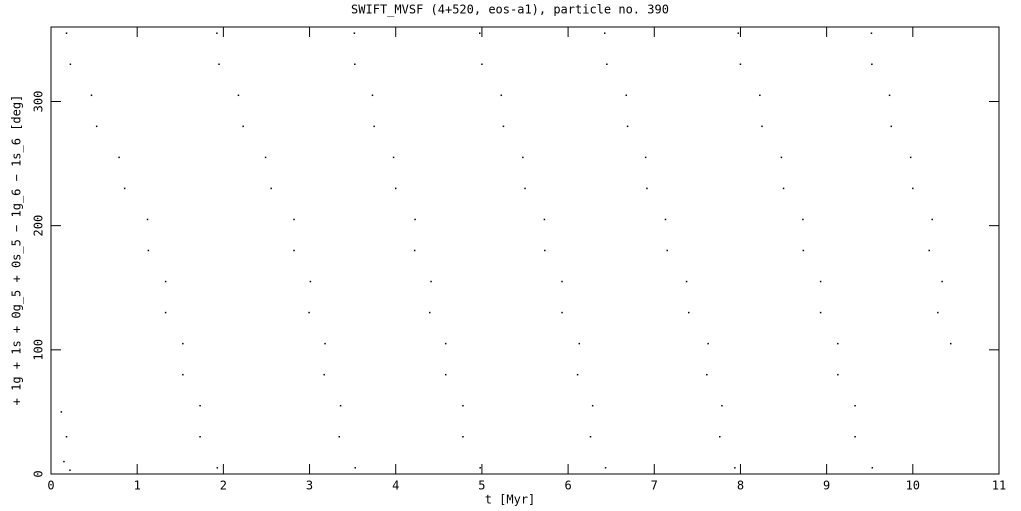  What do you see at coordinates (395, 486) in the screenshot?
I see `x-tick-label: 4` at bounding box center [395, 486].